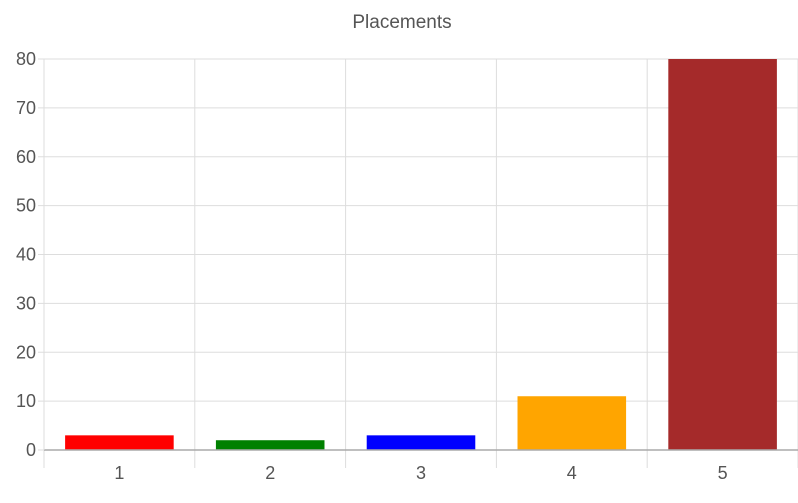 This screenshot has height=503, width=798. What do you see at coordinates (270, 473) in the screenshot?
I see `x-tick-label: 2` at bounding box center [270, 473].